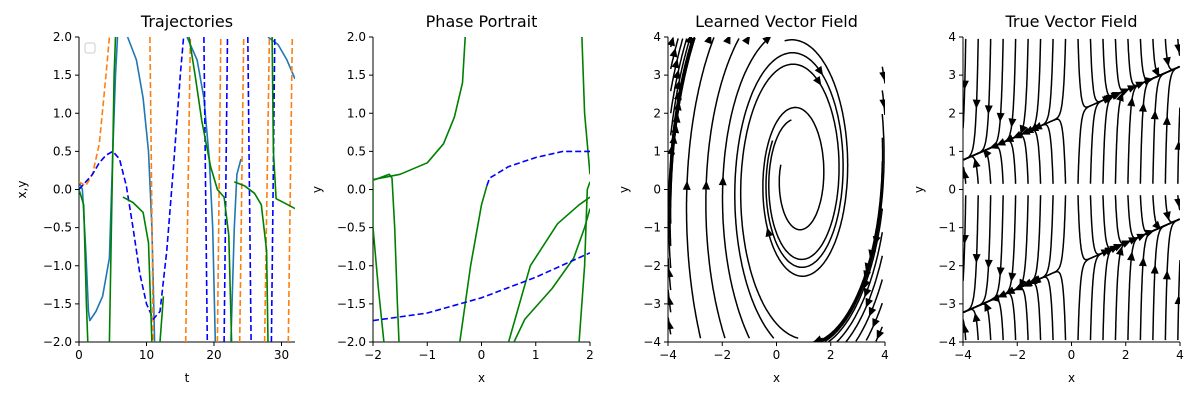 The height and width of the screenshot is (400, 1200). I want to click on y-axis-label: y, so click(317, 189).